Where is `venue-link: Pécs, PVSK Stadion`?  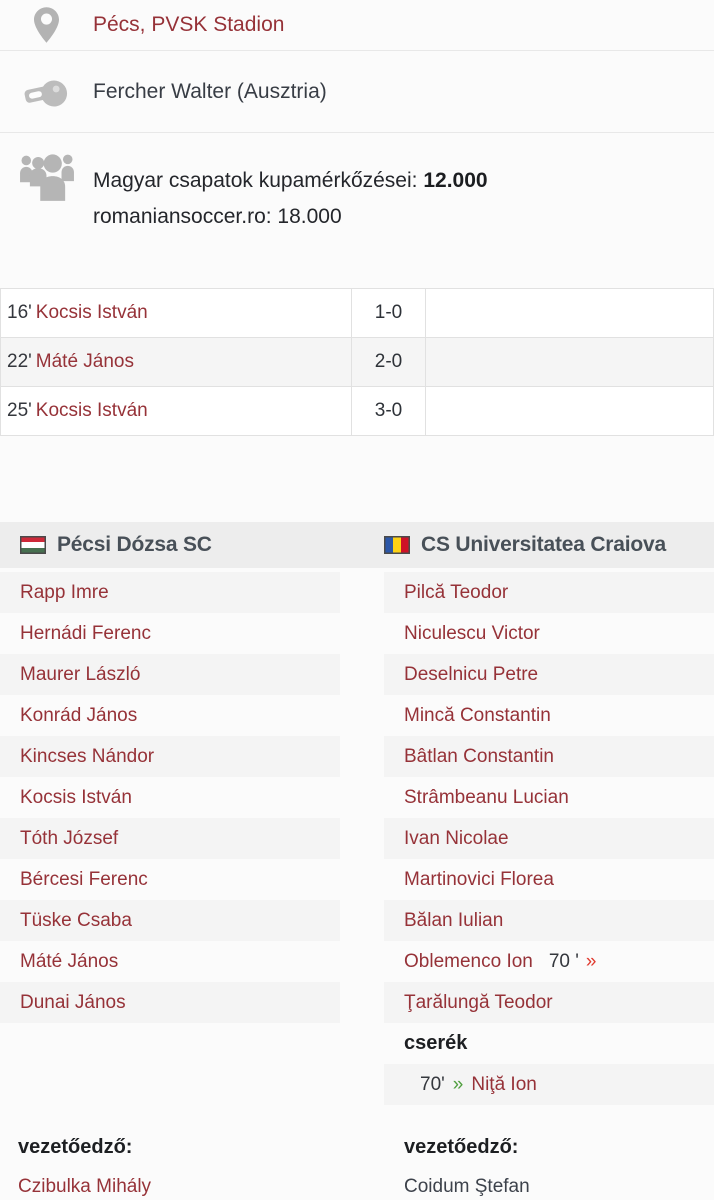
venue-link: Pécs, PVSK Stadion is located at coordinates (189, 24).